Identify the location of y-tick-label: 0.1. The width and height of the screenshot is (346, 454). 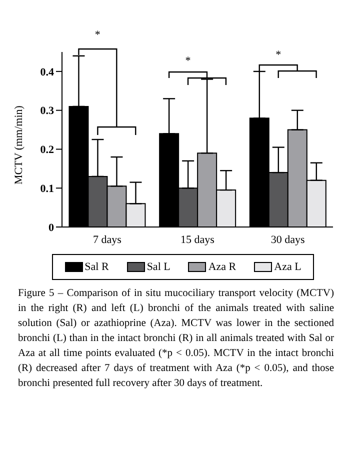
(47, 189).